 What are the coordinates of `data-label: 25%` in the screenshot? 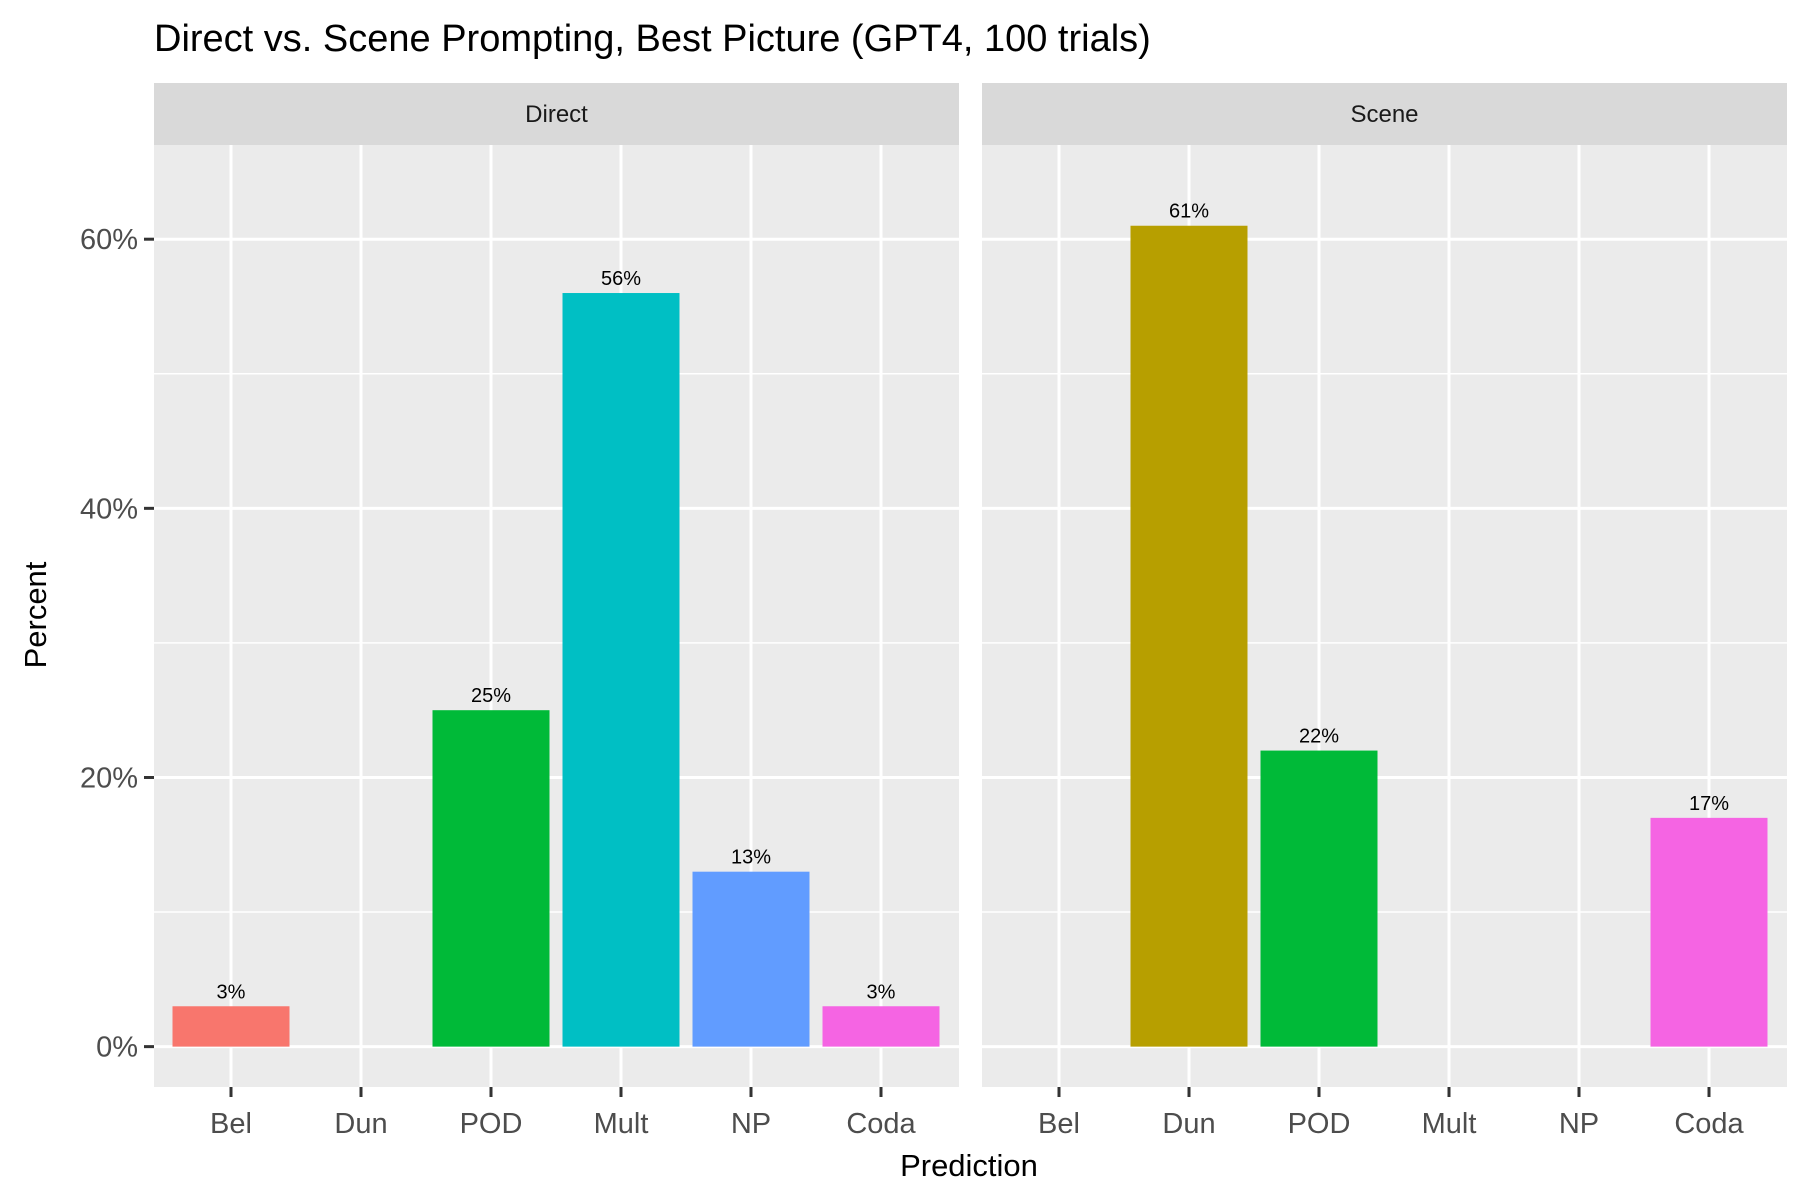 It's located at (491, 696).